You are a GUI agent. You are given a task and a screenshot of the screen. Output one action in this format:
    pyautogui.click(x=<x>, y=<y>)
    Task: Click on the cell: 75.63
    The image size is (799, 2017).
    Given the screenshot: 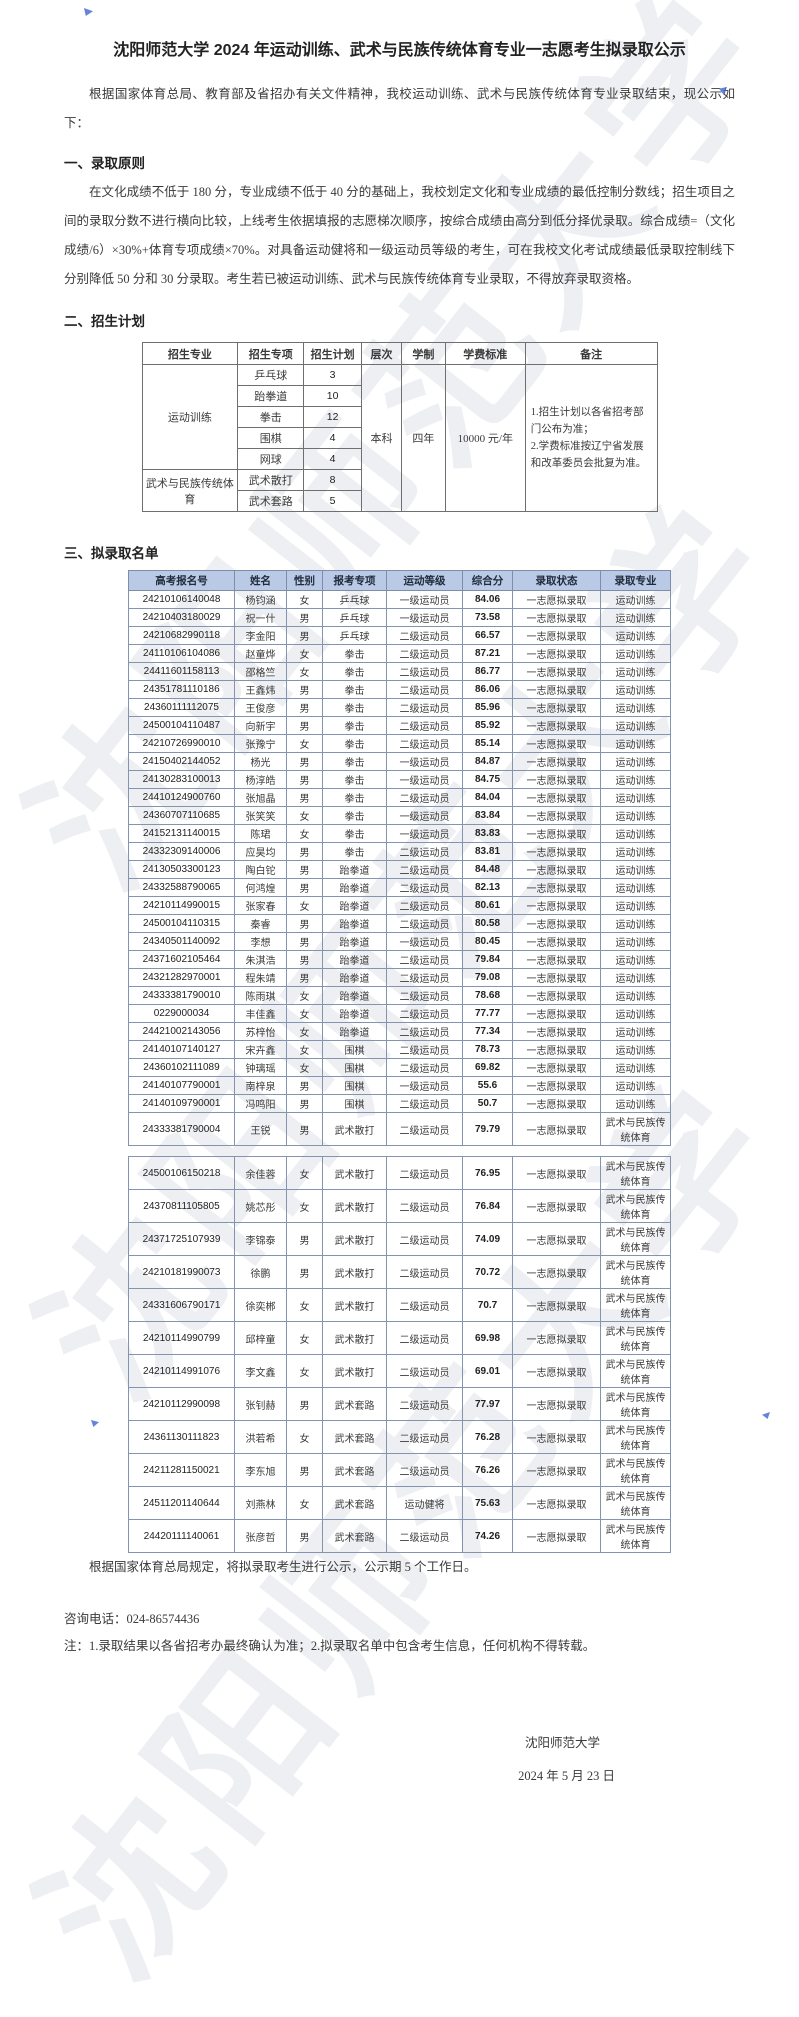 What is the action you would take?
    pyautogui.click(x=487, y=1503)
    